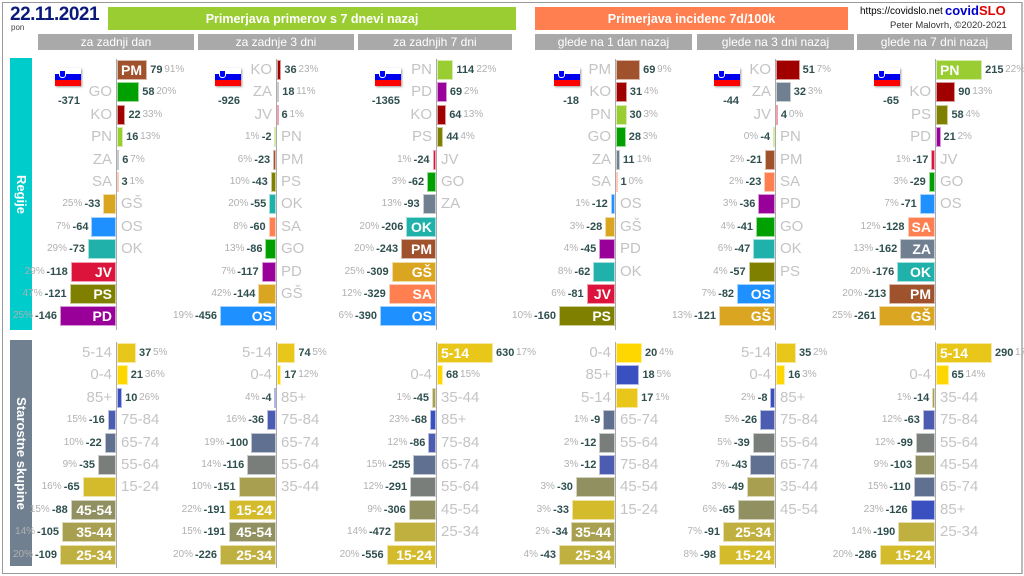 This screenshot has width=1024, height=576. I want to click on value-label: 64, so click(455, 114).